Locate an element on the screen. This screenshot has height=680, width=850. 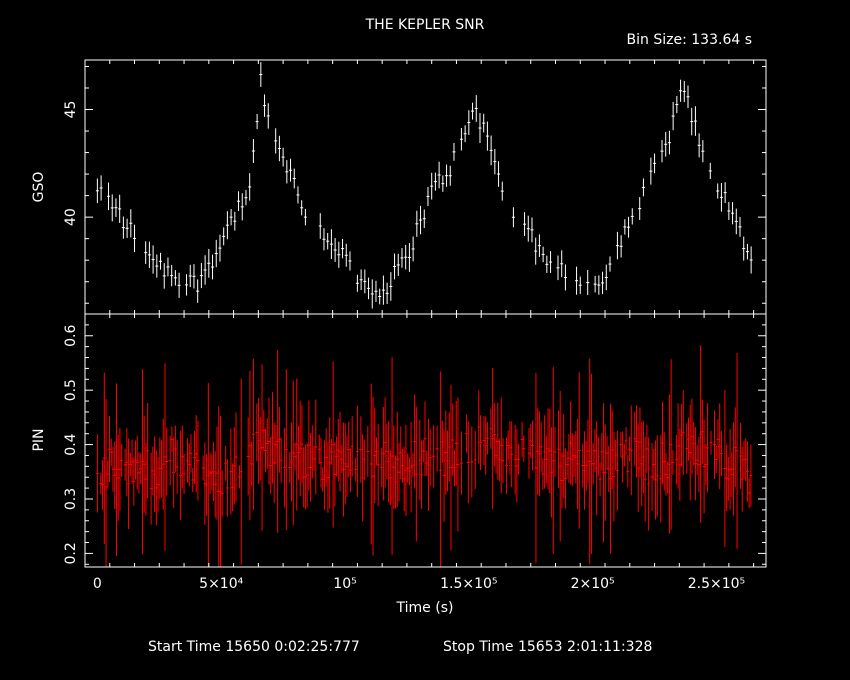
gso-tick-label: 45 is located at coordinates (71, 110).